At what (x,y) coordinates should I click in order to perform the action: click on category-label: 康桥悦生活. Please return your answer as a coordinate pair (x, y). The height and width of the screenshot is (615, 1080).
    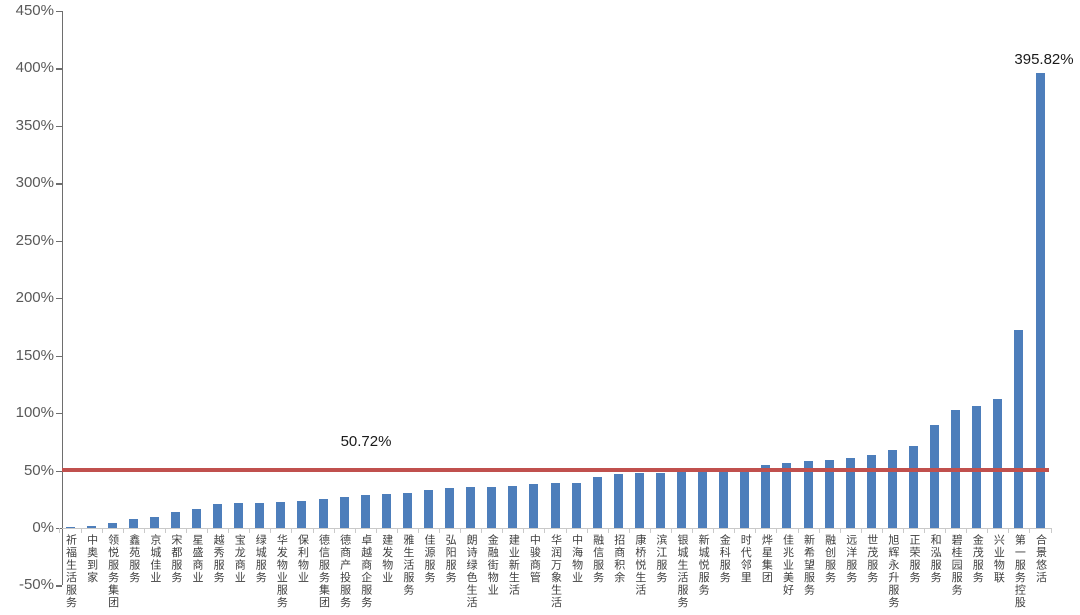
    Looking at the image, I should click on (639, 565).